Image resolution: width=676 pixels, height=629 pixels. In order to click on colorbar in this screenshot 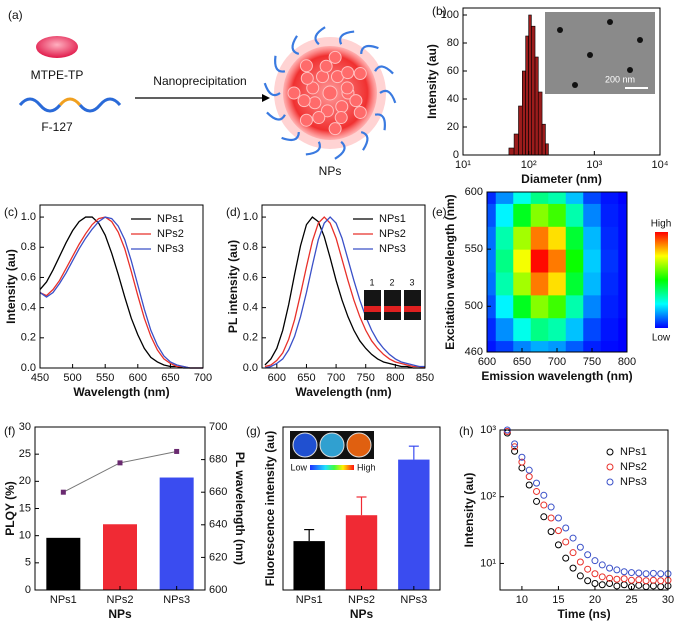, I will do `click(661, 280)`.